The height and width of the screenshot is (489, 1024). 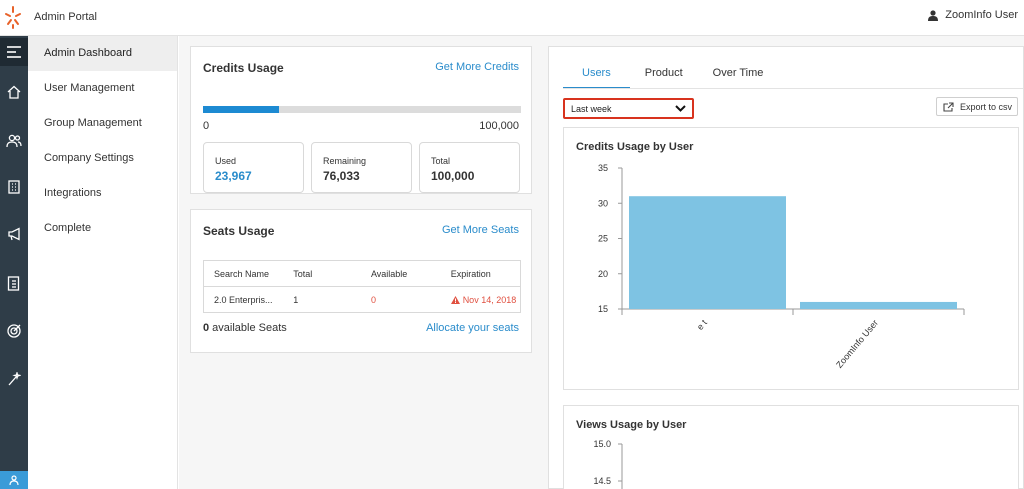 I want to click on col-search-name: Search Name, so click(x=243, y=273).